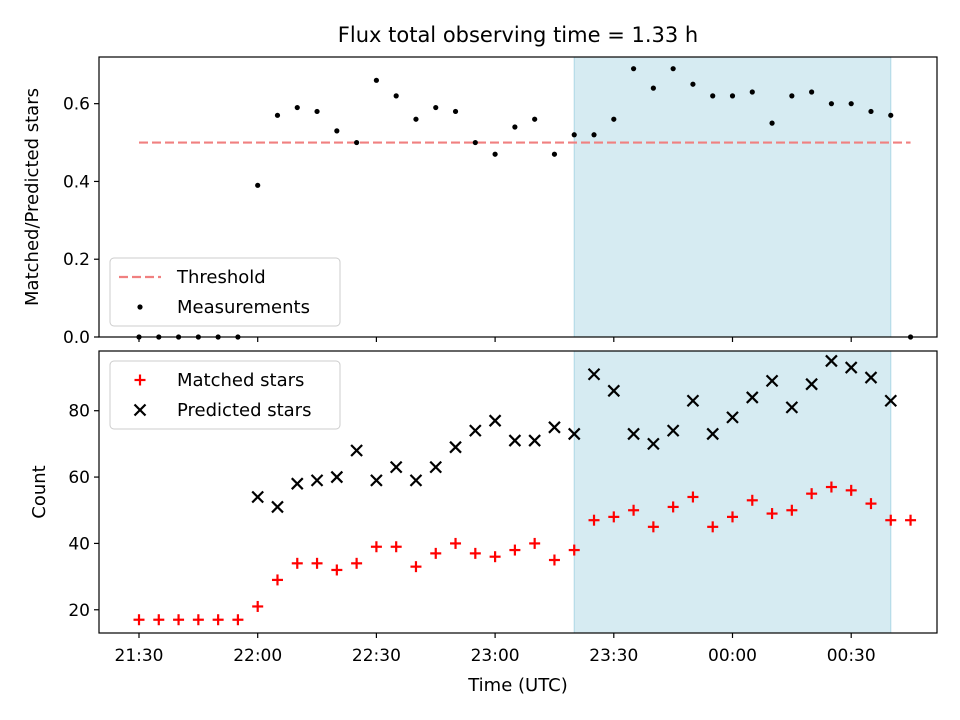 Image resolution: width=960 pixels, height=720 pixels. I want to click on legend-measurement-swatch, so click(140, 307).